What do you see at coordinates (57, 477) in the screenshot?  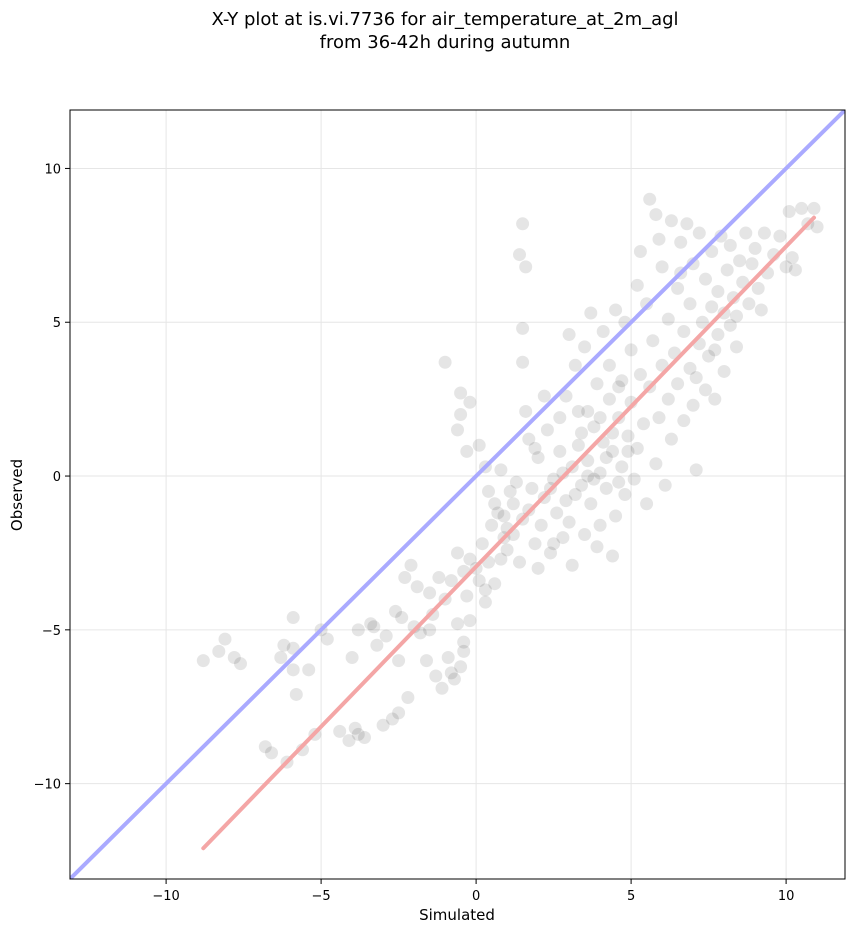 I see `y-tick-label: 0` at bounding box center [57, 477].